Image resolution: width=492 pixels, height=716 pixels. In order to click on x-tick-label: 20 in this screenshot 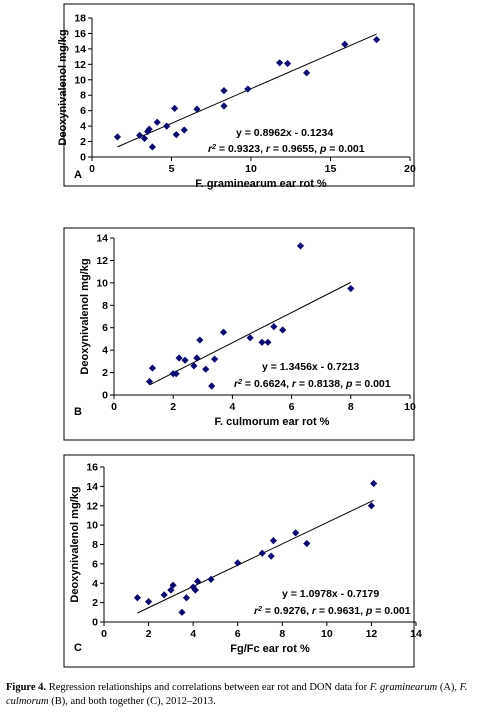, I will do `click(410, 169)`.